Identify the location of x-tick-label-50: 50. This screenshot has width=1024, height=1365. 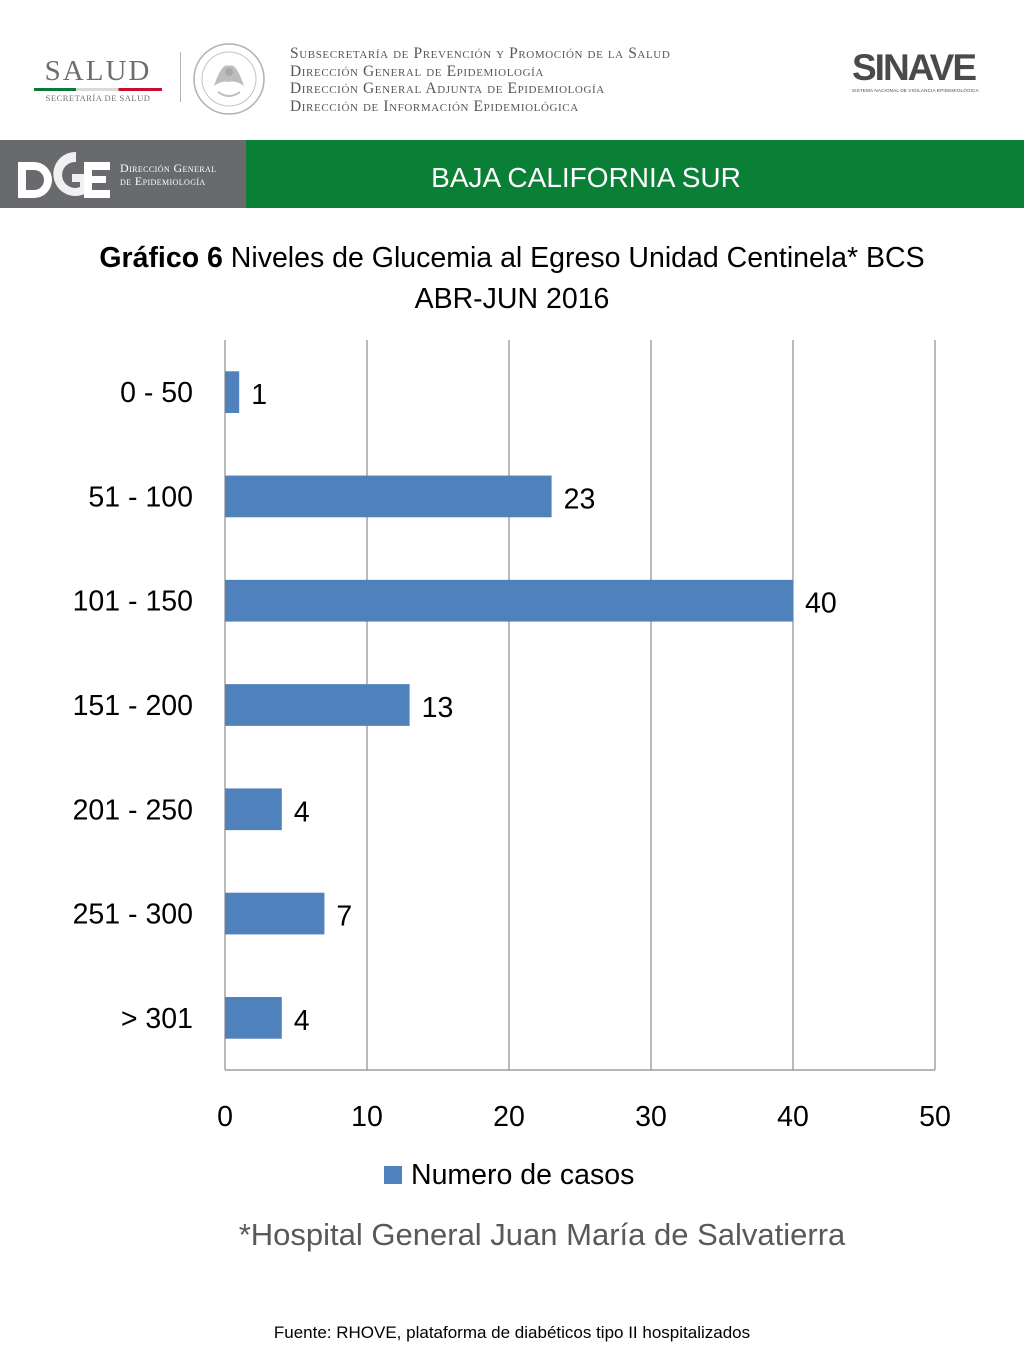
(935, 1117).